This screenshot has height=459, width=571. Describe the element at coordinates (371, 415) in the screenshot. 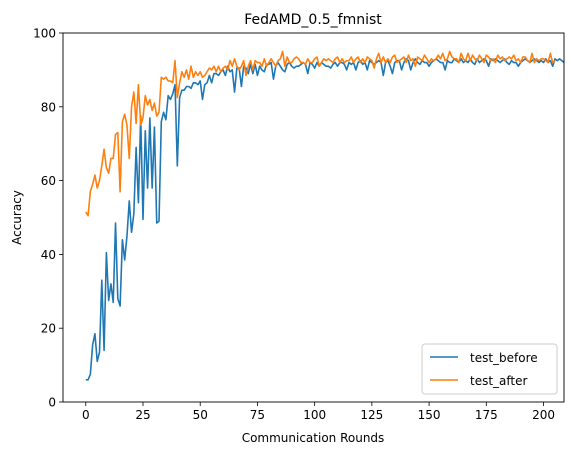

I see `x-tick-label: 125` at that location.